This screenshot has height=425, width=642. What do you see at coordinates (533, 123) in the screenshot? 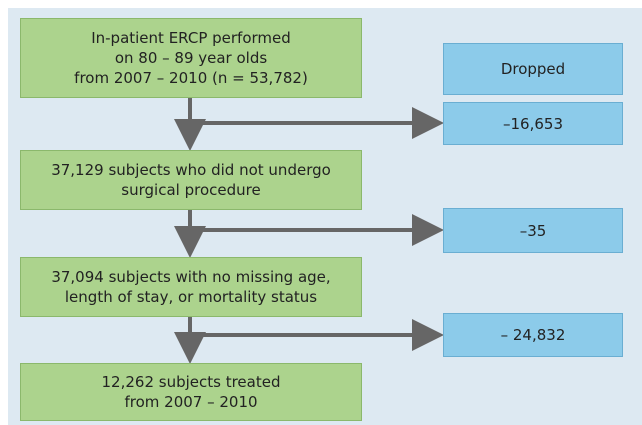
I see `dropped-count: –16,653` at bounding box center [533, 123].